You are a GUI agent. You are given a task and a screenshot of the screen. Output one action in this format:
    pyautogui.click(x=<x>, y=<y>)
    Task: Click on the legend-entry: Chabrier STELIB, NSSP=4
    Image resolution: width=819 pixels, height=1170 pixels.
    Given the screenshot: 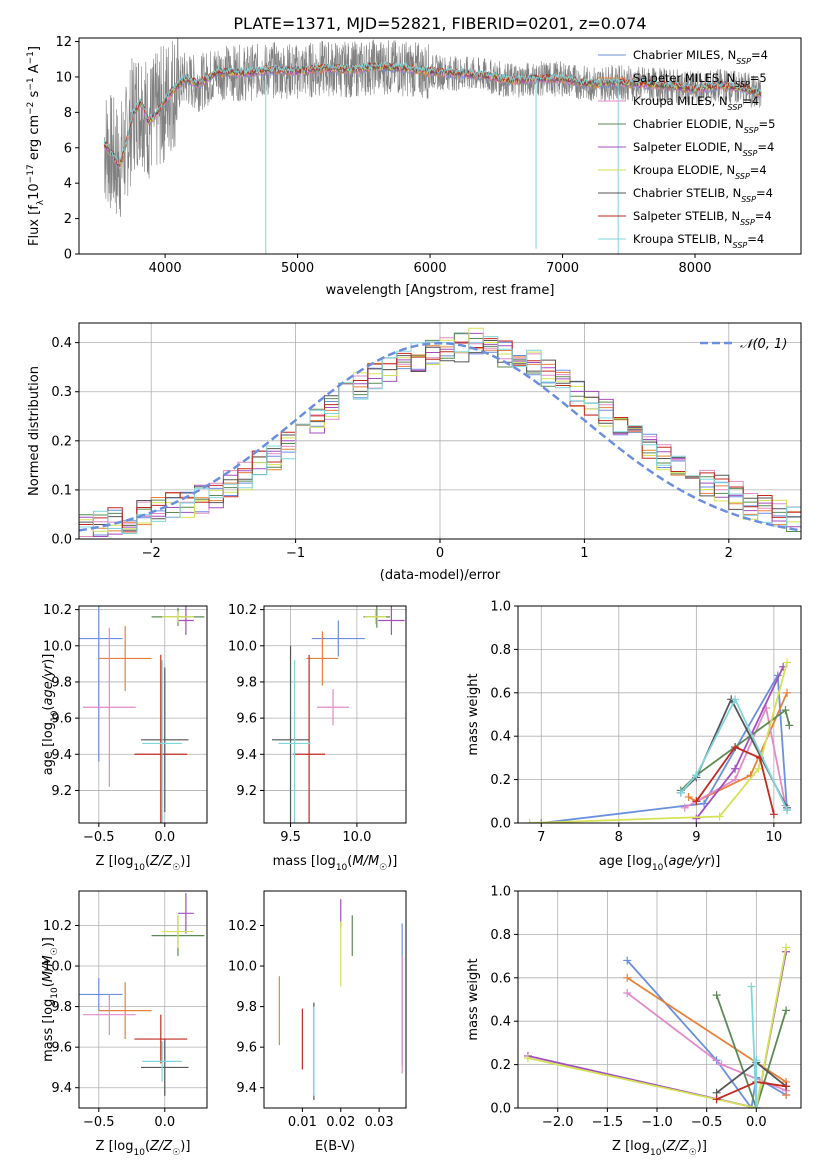 What is the action you would take?
    pyautogui.click(x=703, y=195)
    